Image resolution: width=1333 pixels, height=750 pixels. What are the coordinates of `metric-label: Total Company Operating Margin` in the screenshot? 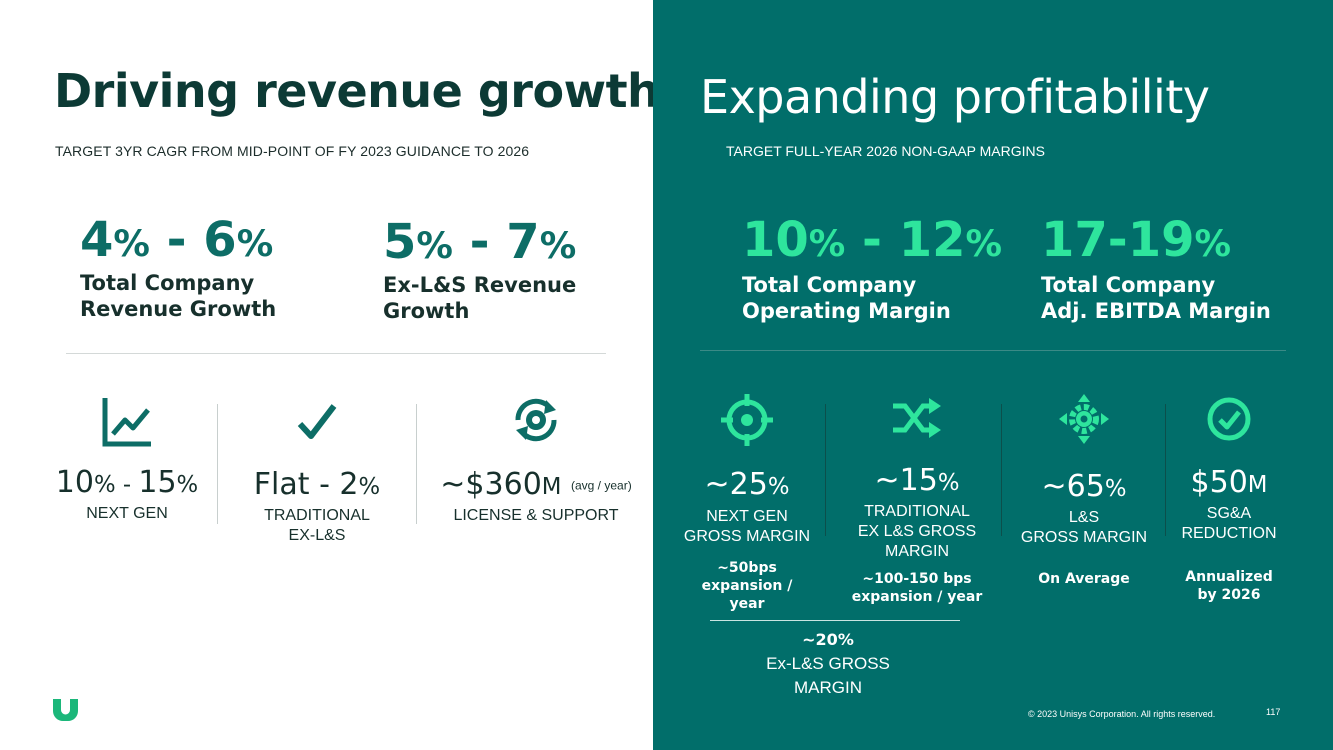 It's located at (846, 298).